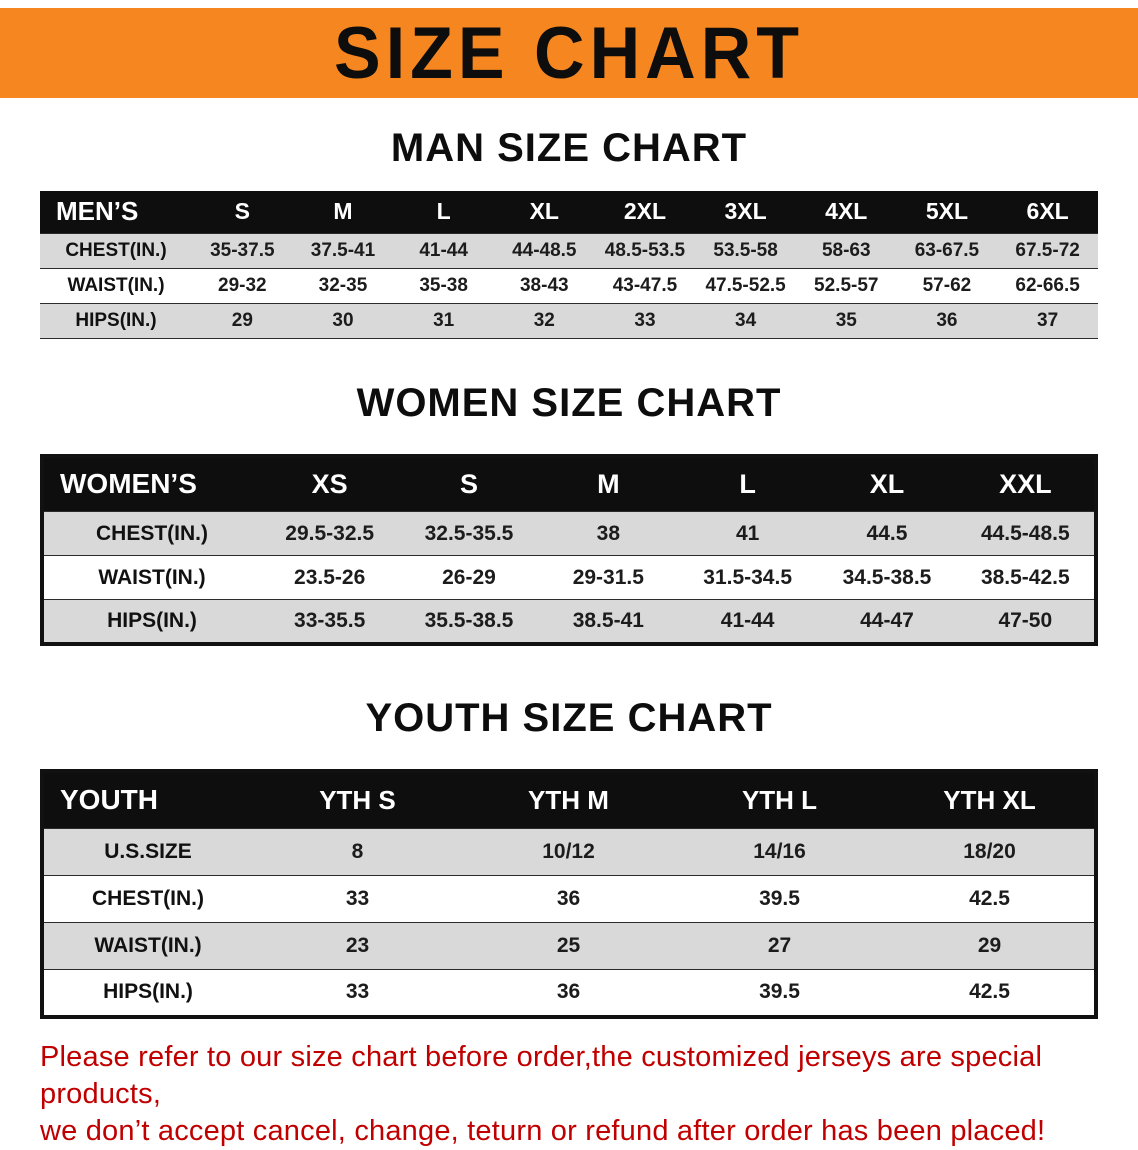 The width and height of the screenshot is (1138, 1150). What do you see at coordinates (1047, 285) in the screenshot?
I see `value-cell: 62-66.5` at bounding box center [1047, 285].